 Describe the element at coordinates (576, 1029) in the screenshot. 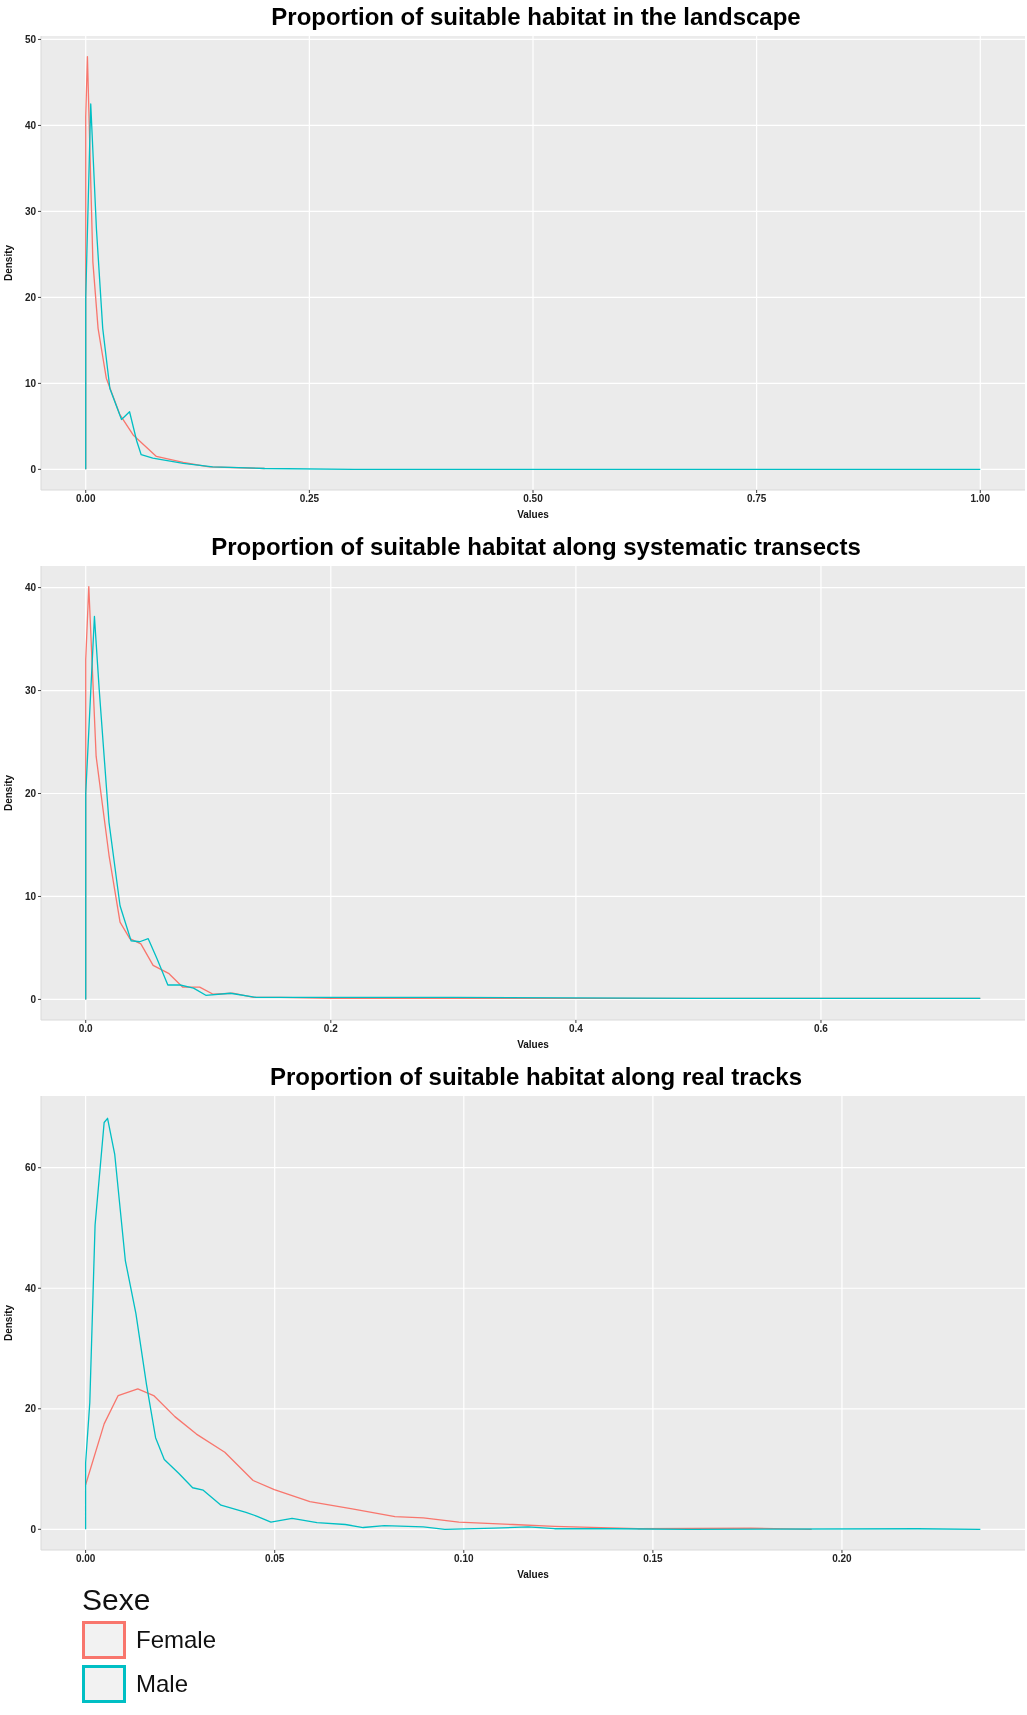

I see `x-tick-label: 0.4` at that location.